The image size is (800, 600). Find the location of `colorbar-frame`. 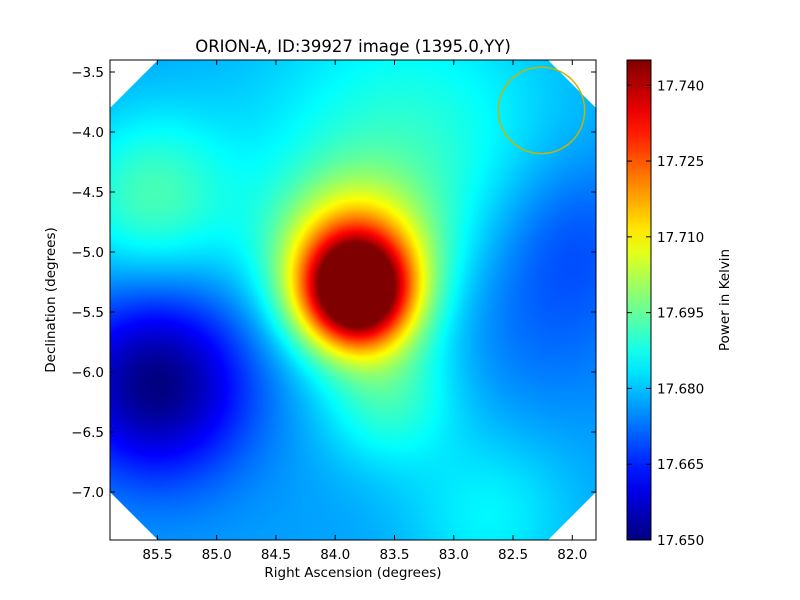

colorbar-frame is located at coordinates (639, 300).